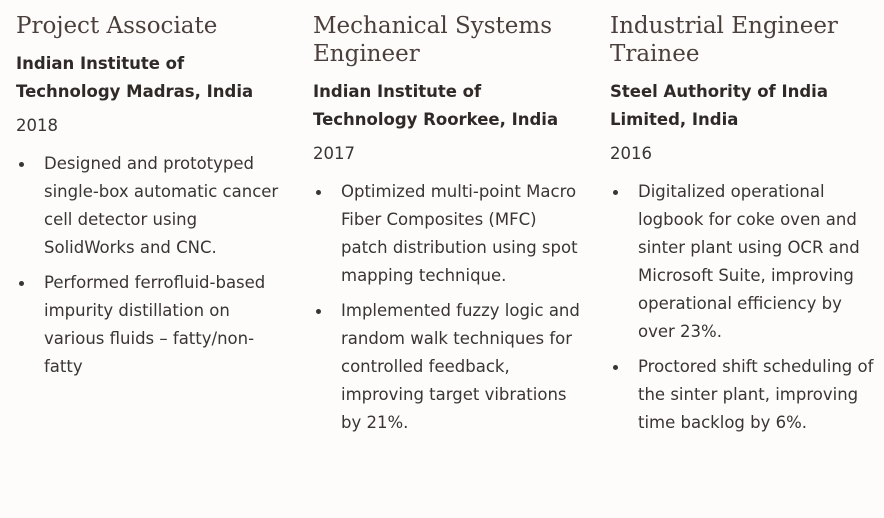 The image size is (884, 518). I want to click on year-label: 2016, so click(631, 153).